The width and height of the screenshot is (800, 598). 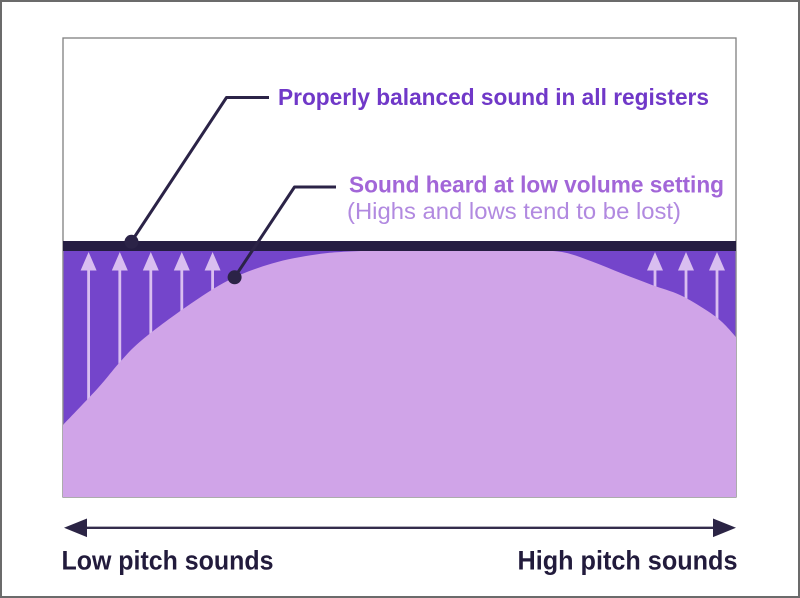 What do you see at coordinates (536, 185) in the screenshot?
I see `svg-text:Sound heard at low volume sett: Sound heard at low volume setting` at bounding box center [536, 185].